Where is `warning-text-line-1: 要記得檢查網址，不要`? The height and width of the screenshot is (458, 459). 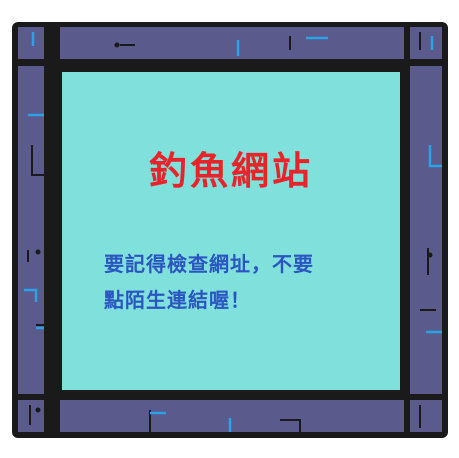 warning-text-line-1: 要記得檢查網址，不要 is located at coordinates (209, 264).